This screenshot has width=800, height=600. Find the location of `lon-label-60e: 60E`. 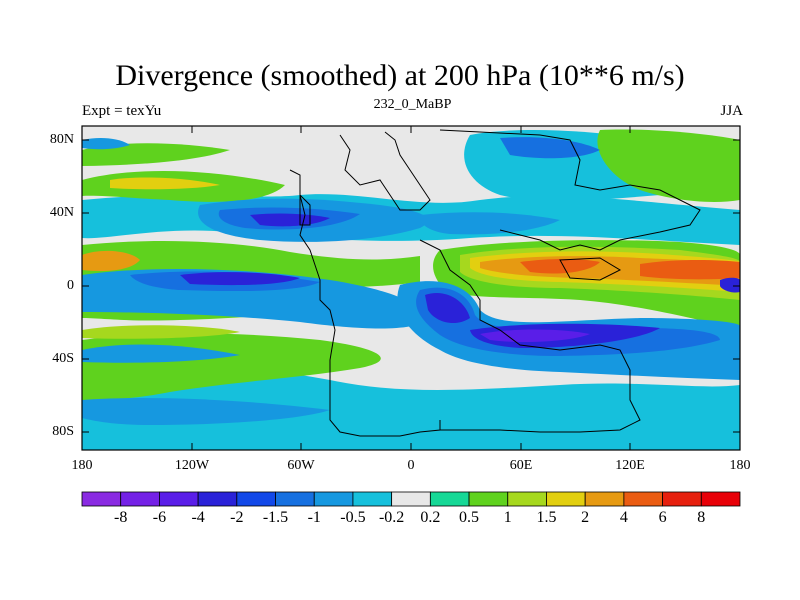

lon-label-60e: 60E is located at coordinates (521, 465).